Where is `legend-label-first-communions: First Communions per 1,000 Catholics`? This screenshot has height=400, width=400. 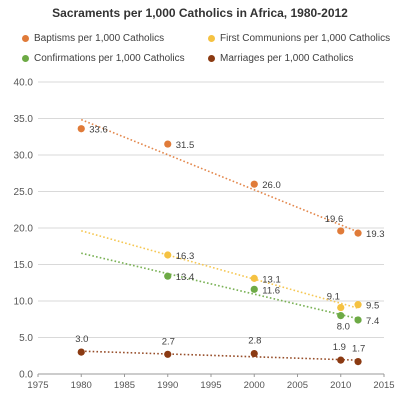
legend-label-first-communions: First Communions per 1,000 Catholics is located at coordinates (305, 38).